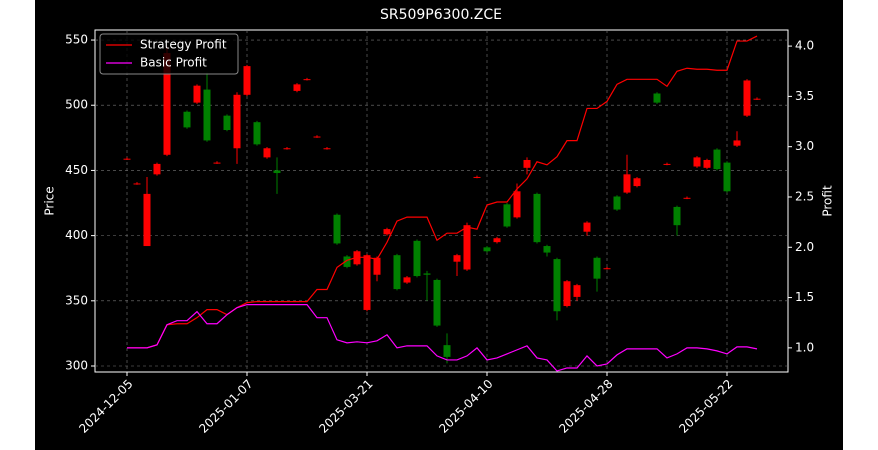  I want to click on y2-tick-label: 1.0, so click(804, 347).